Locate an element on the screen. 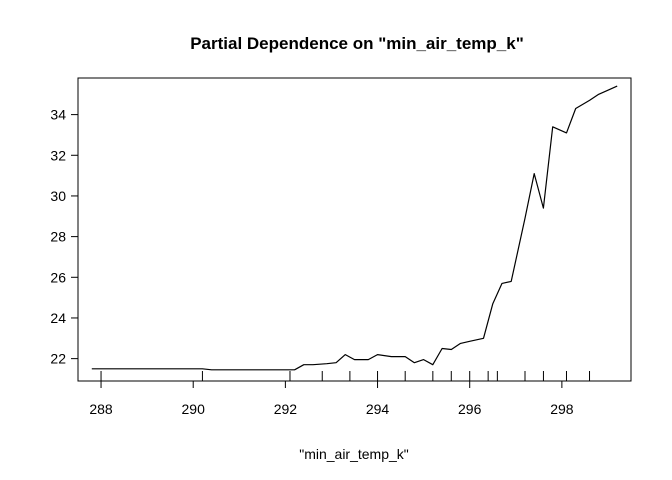 This screenshot has width=672, height=480. y-tick-label-4: 30 is located at coordinates (58, 196).